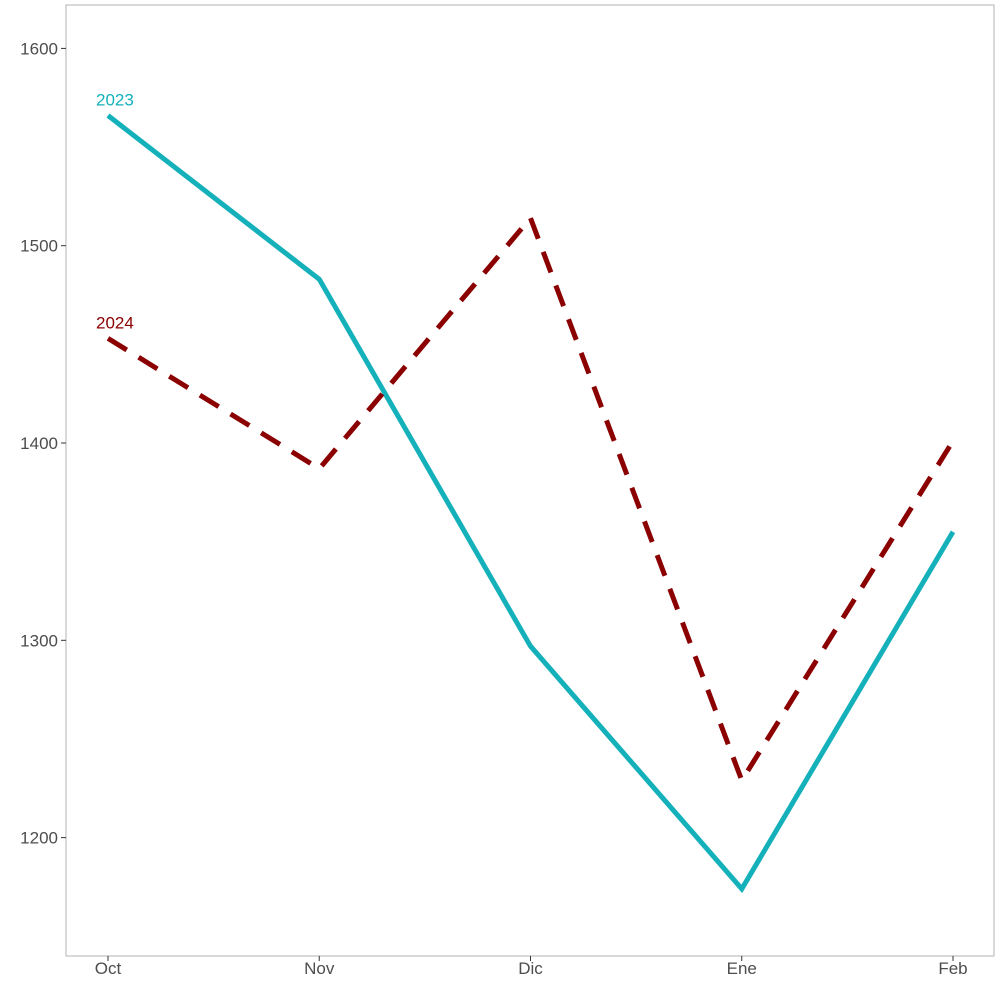  I want to click on series-label-2024: 2024, so click(115, 322).